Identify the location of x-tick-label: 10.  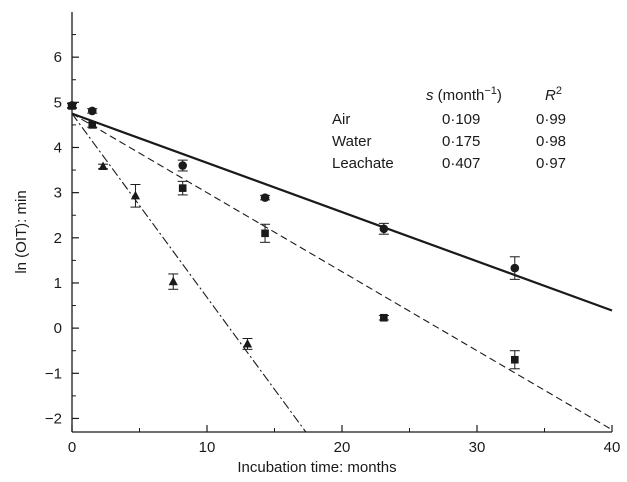
(207, 447).